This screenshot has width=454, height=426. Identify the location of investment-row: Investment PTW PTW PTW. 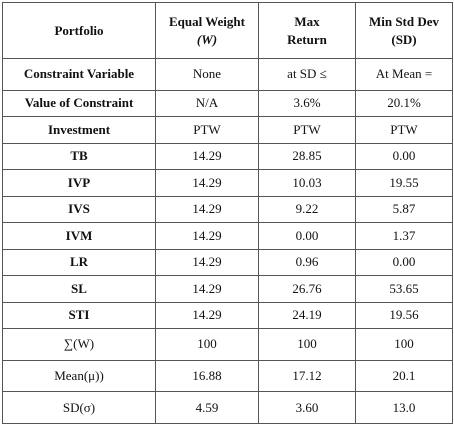
(227, 130).